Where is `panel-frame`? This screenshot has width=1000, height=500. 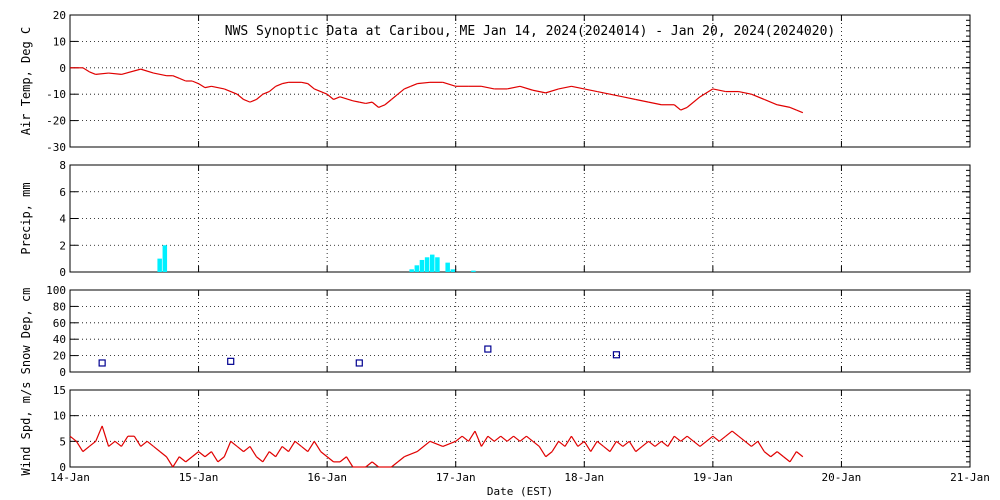
panel-frame is located at coordinates (520, 428).